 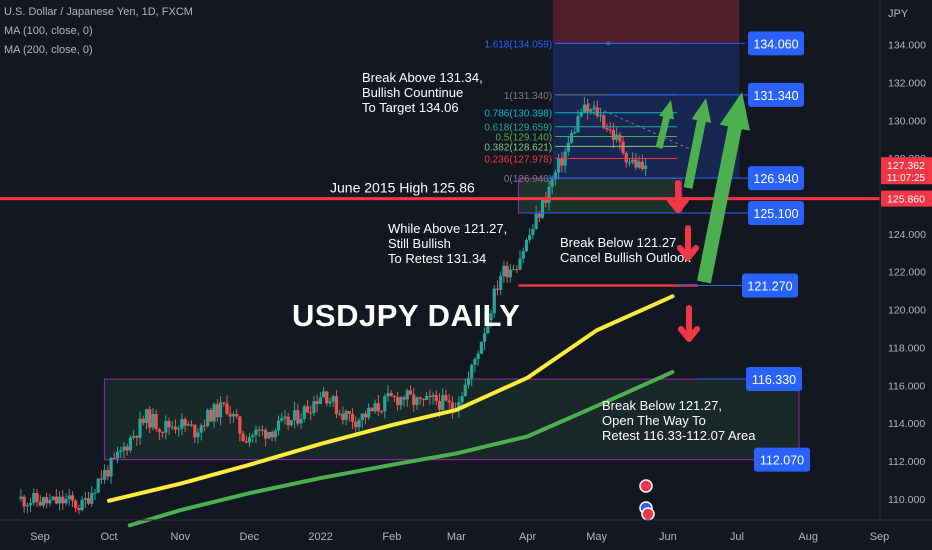 What do you see at coordinates (808, 537) in the screenshot?
I see `time-axis-tick: Aug` at bounding box center [808, 537].